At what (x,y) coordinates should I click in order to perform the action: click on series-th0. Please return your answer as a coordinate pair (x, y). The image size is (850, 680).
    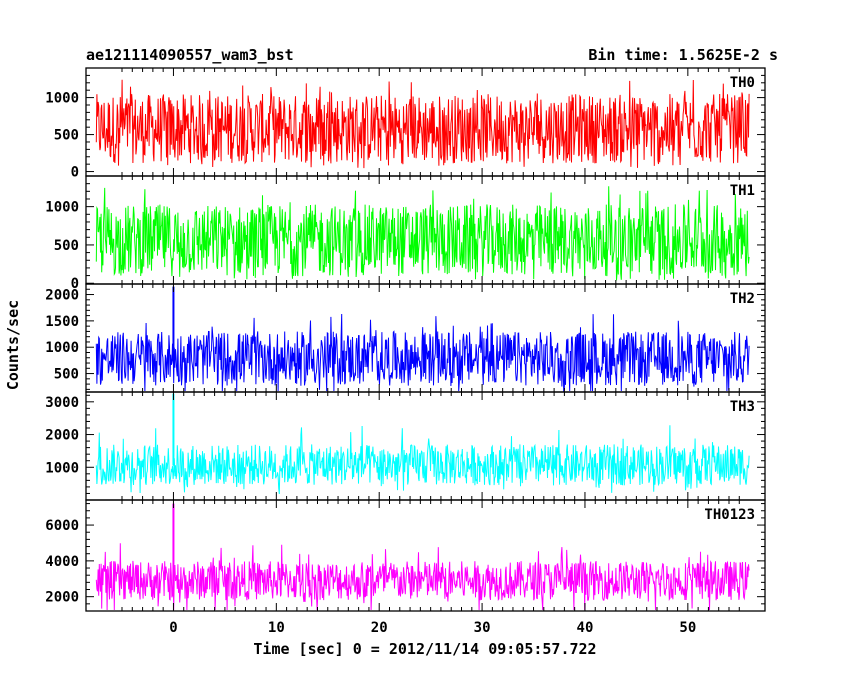
    Looking at the image, I should click on (422, 124).